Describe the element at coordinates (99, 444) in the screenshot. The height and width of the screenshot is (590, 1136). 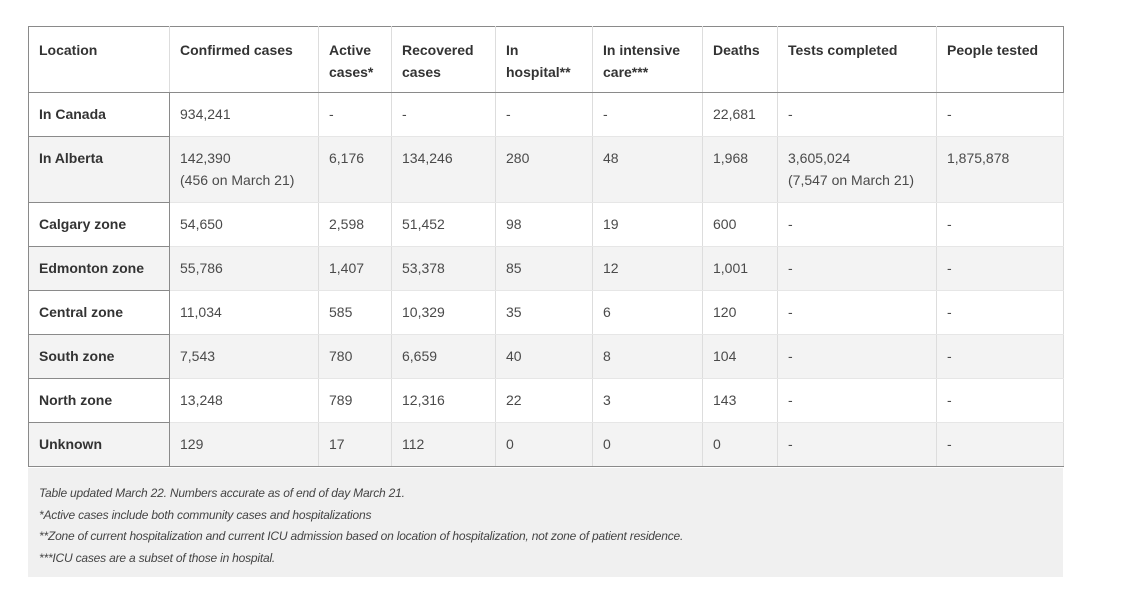
I see `row-location: Unknown` at that location.